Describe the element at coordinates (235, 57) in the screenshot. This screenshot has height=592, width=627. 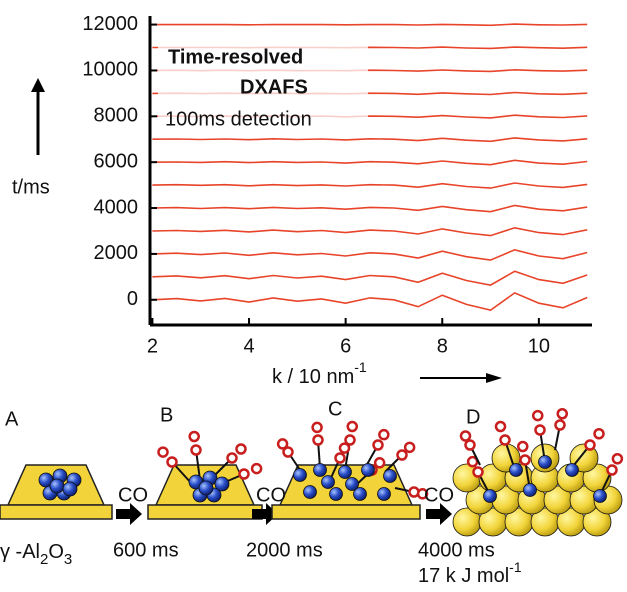
I see `annotation: Time-resolved` at that location.